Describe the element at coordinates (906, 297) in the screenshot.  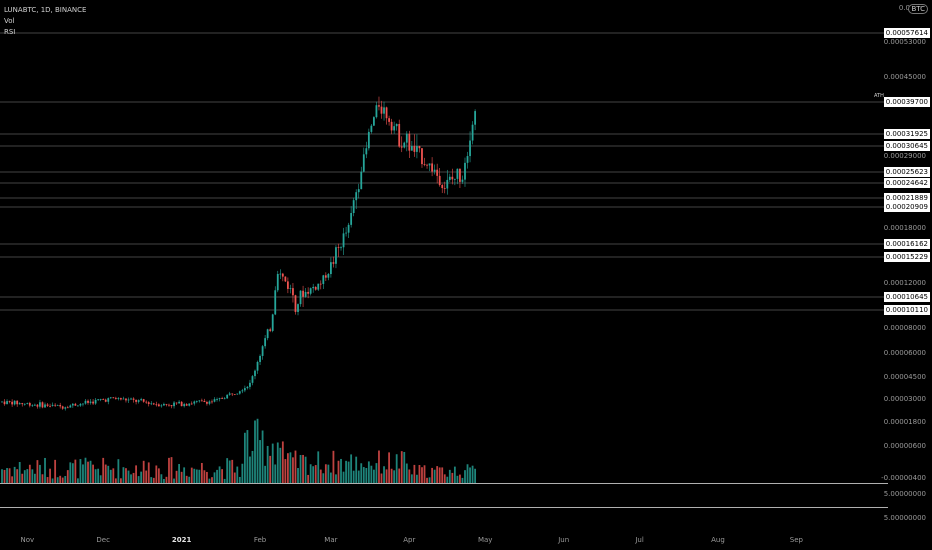
I see `level-price-label: 0.00010645` at that location.